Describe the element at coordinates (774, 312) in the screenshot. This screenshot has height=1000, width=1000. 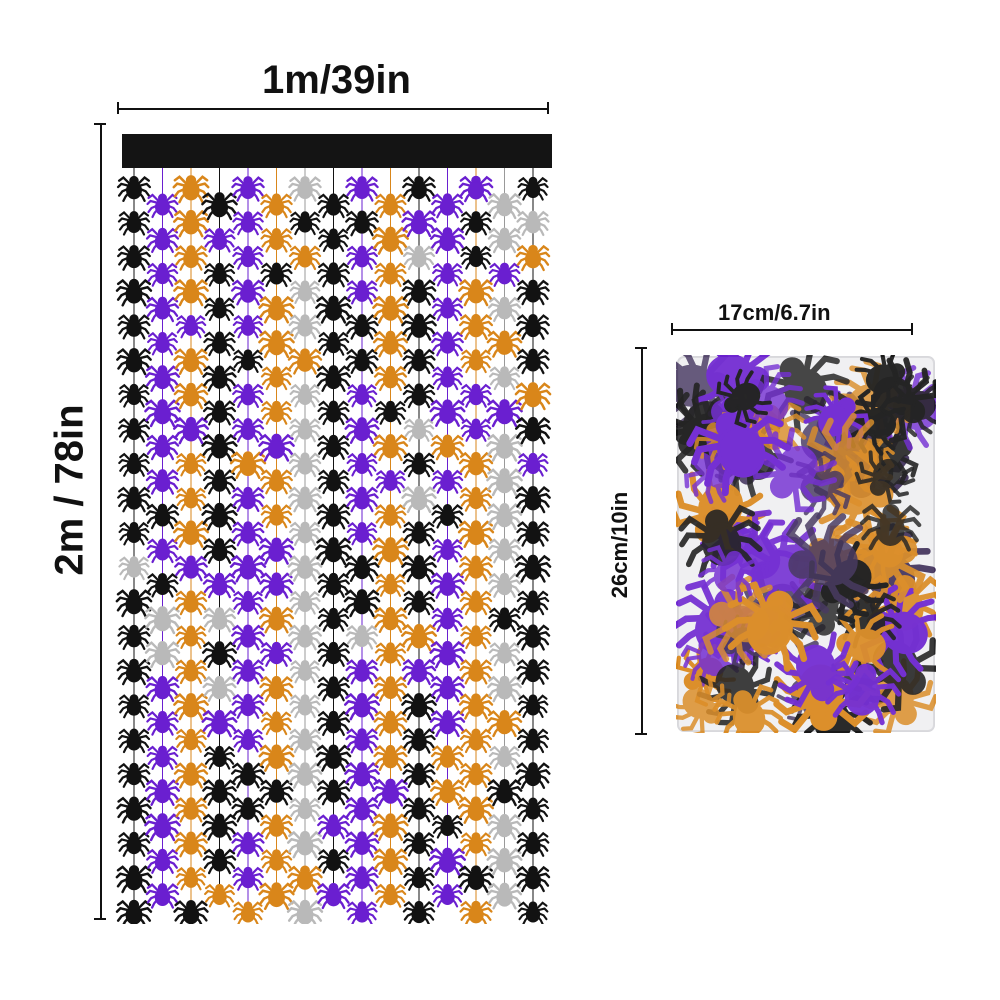
I see `pack-width-label: 17cm/6.7in` at that location.